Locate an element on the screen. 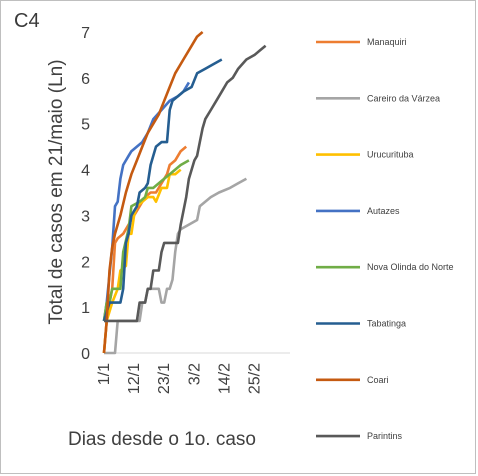 This screenshot has height=476, width=478. x-tick-label: 12/1 is located at coordinates (134, 378).